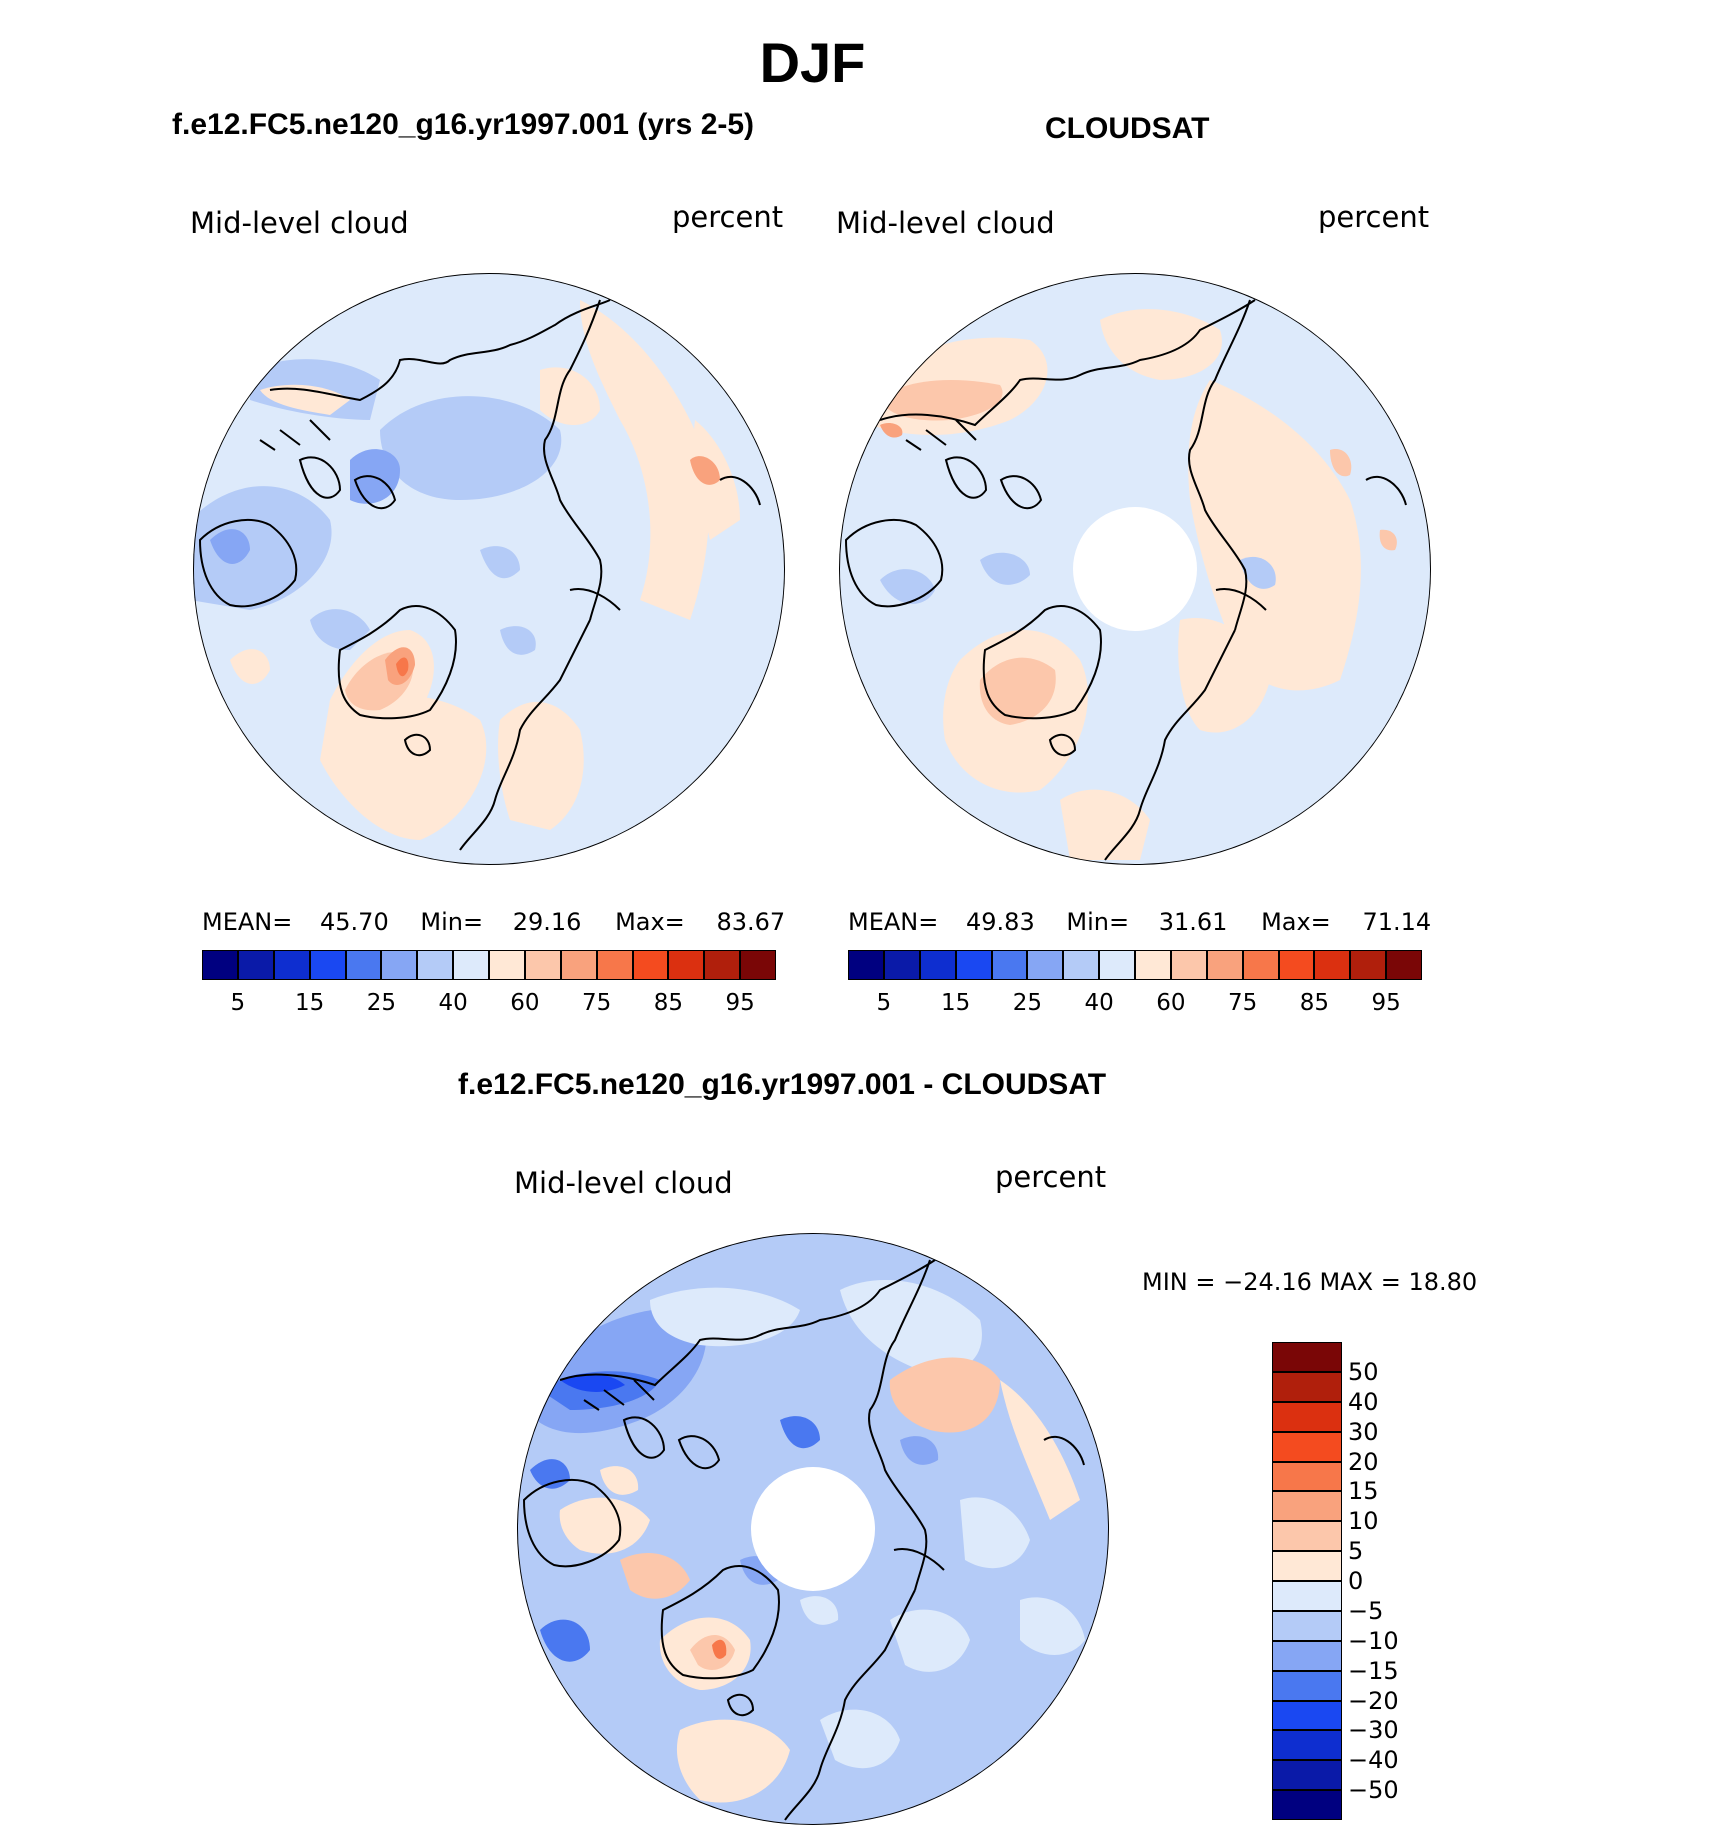  I want to click on colorbar-tick-label: −40, so click(1373, 1760).